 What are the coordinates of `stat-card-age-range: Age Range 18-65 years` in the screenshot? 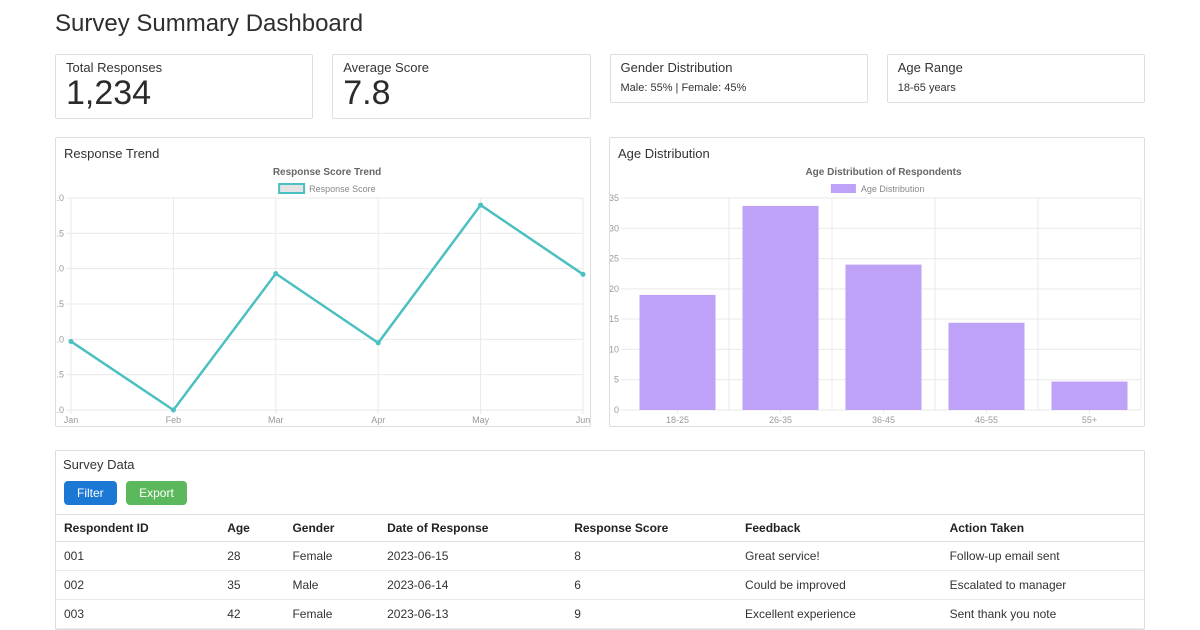 It's located at (1015, 78).